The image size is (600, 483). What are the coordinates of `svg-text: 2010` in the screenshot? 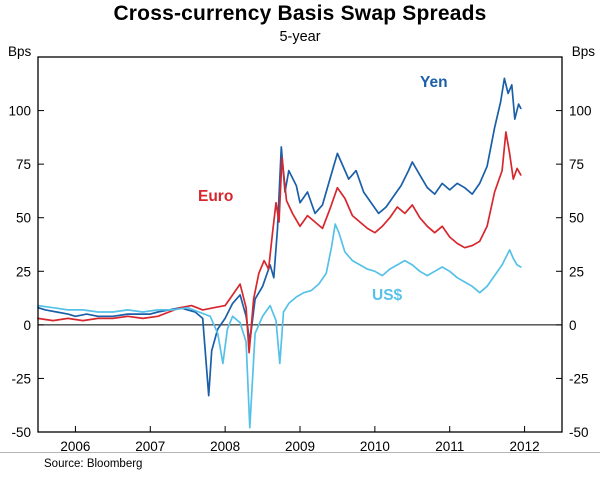 It's located at (375, 446).